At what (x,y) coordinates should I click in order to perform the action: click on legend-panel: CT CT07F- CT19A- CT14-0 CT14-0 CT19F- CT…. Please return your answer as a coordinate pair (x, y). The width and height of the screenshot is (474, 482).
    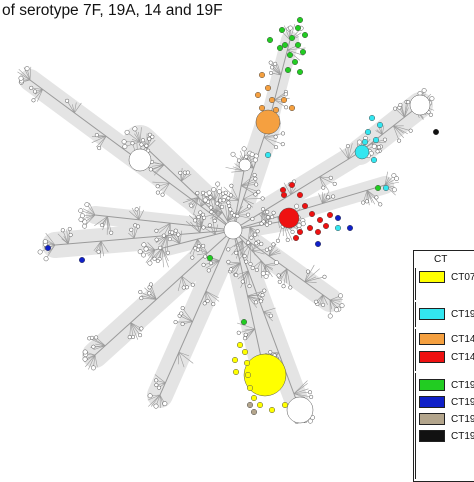
    Looking at the image, I should click on (443, 366).